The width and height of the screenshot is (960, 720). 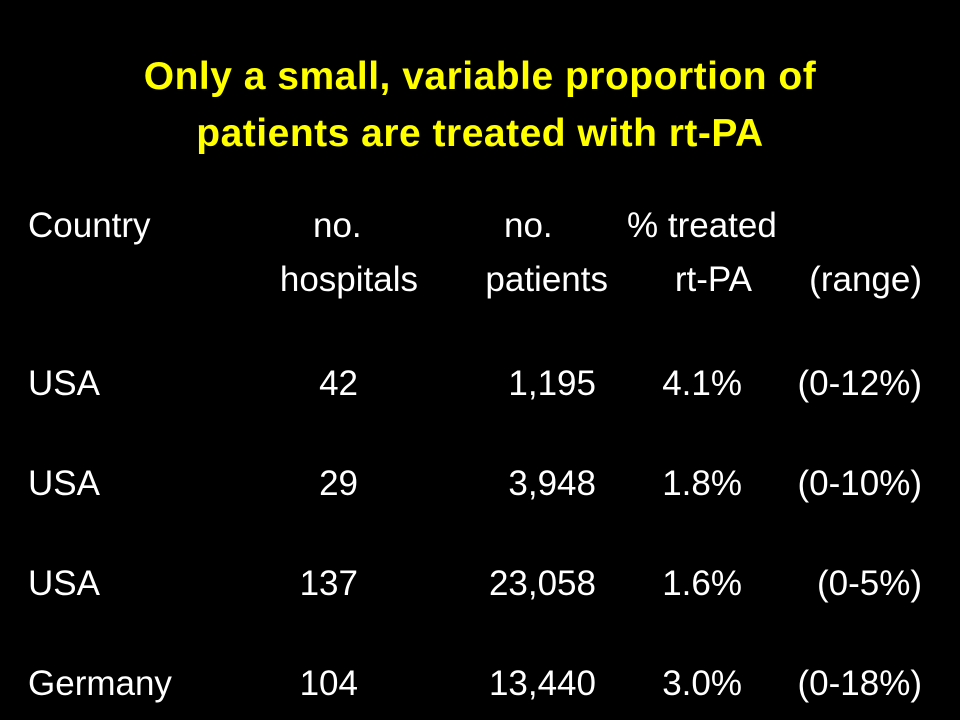 I want to click on header-patients-line2: patients, so click(x=546, y=279).